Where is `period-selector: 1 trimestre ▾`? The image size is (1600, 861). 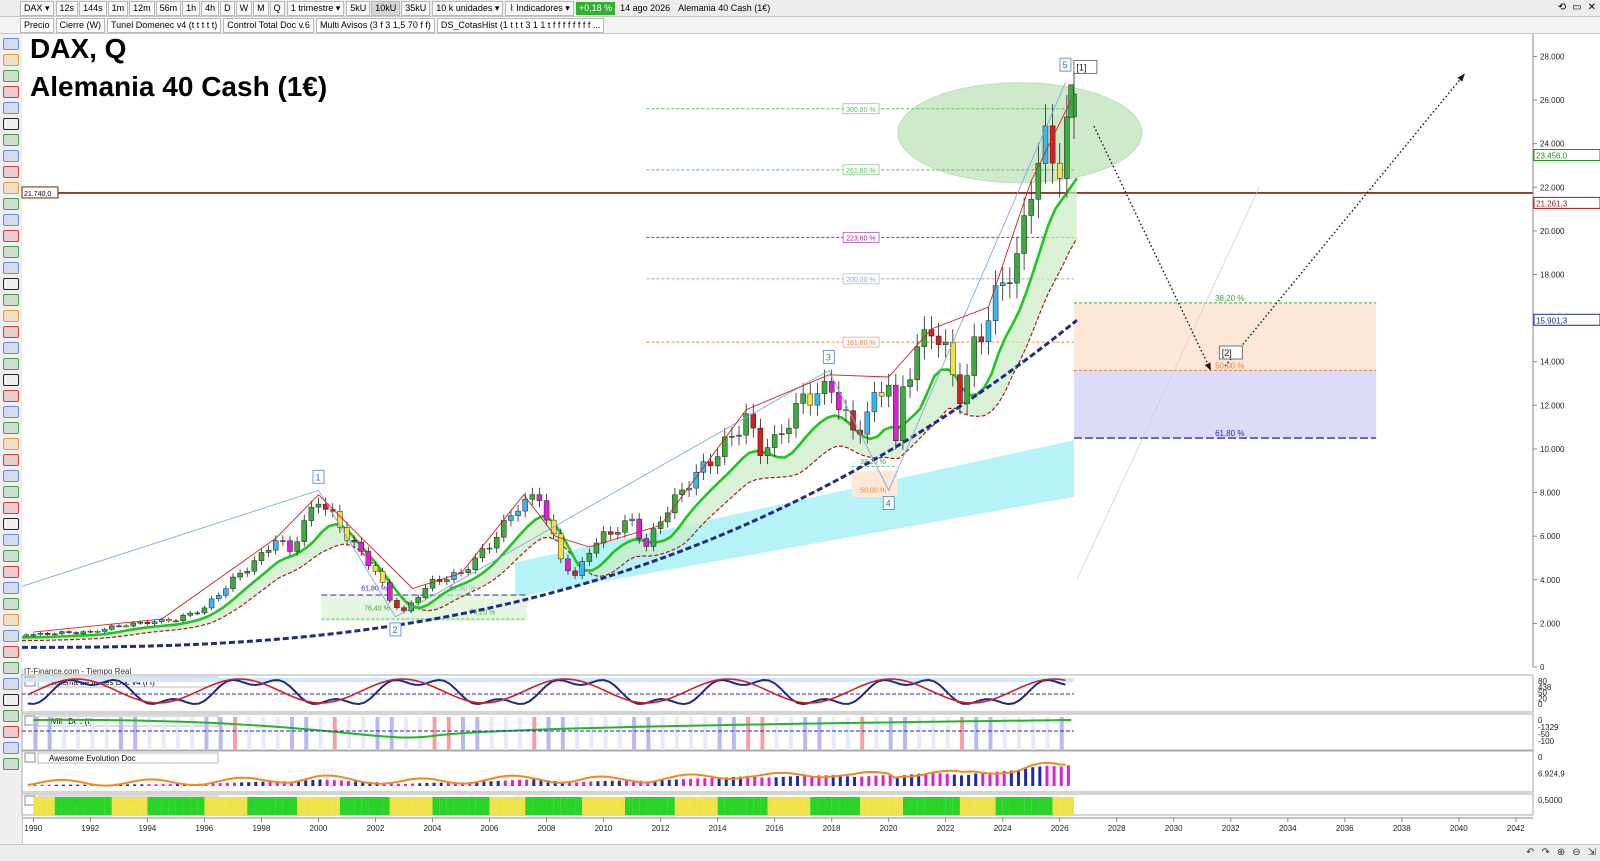
period-selector: 1 trimestre ▾ is located at coordinates (315, 8).